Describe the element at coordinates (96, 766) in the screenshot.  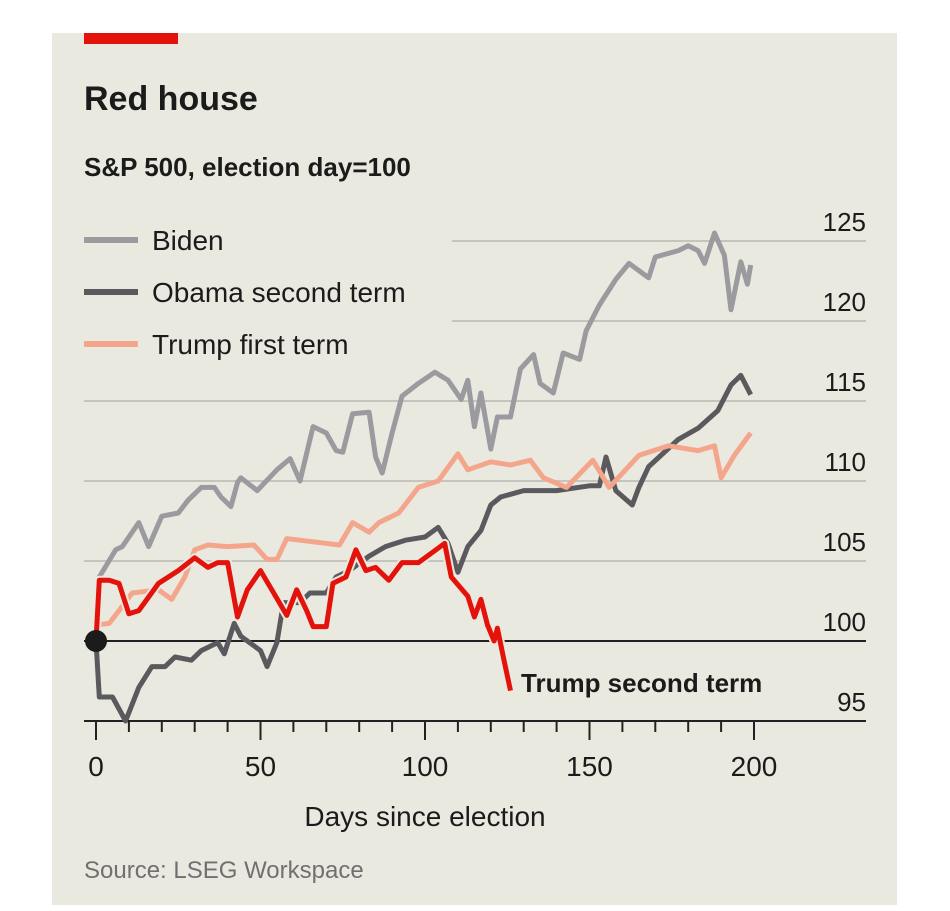
I see `x-tick-label-0: 0` at that location.